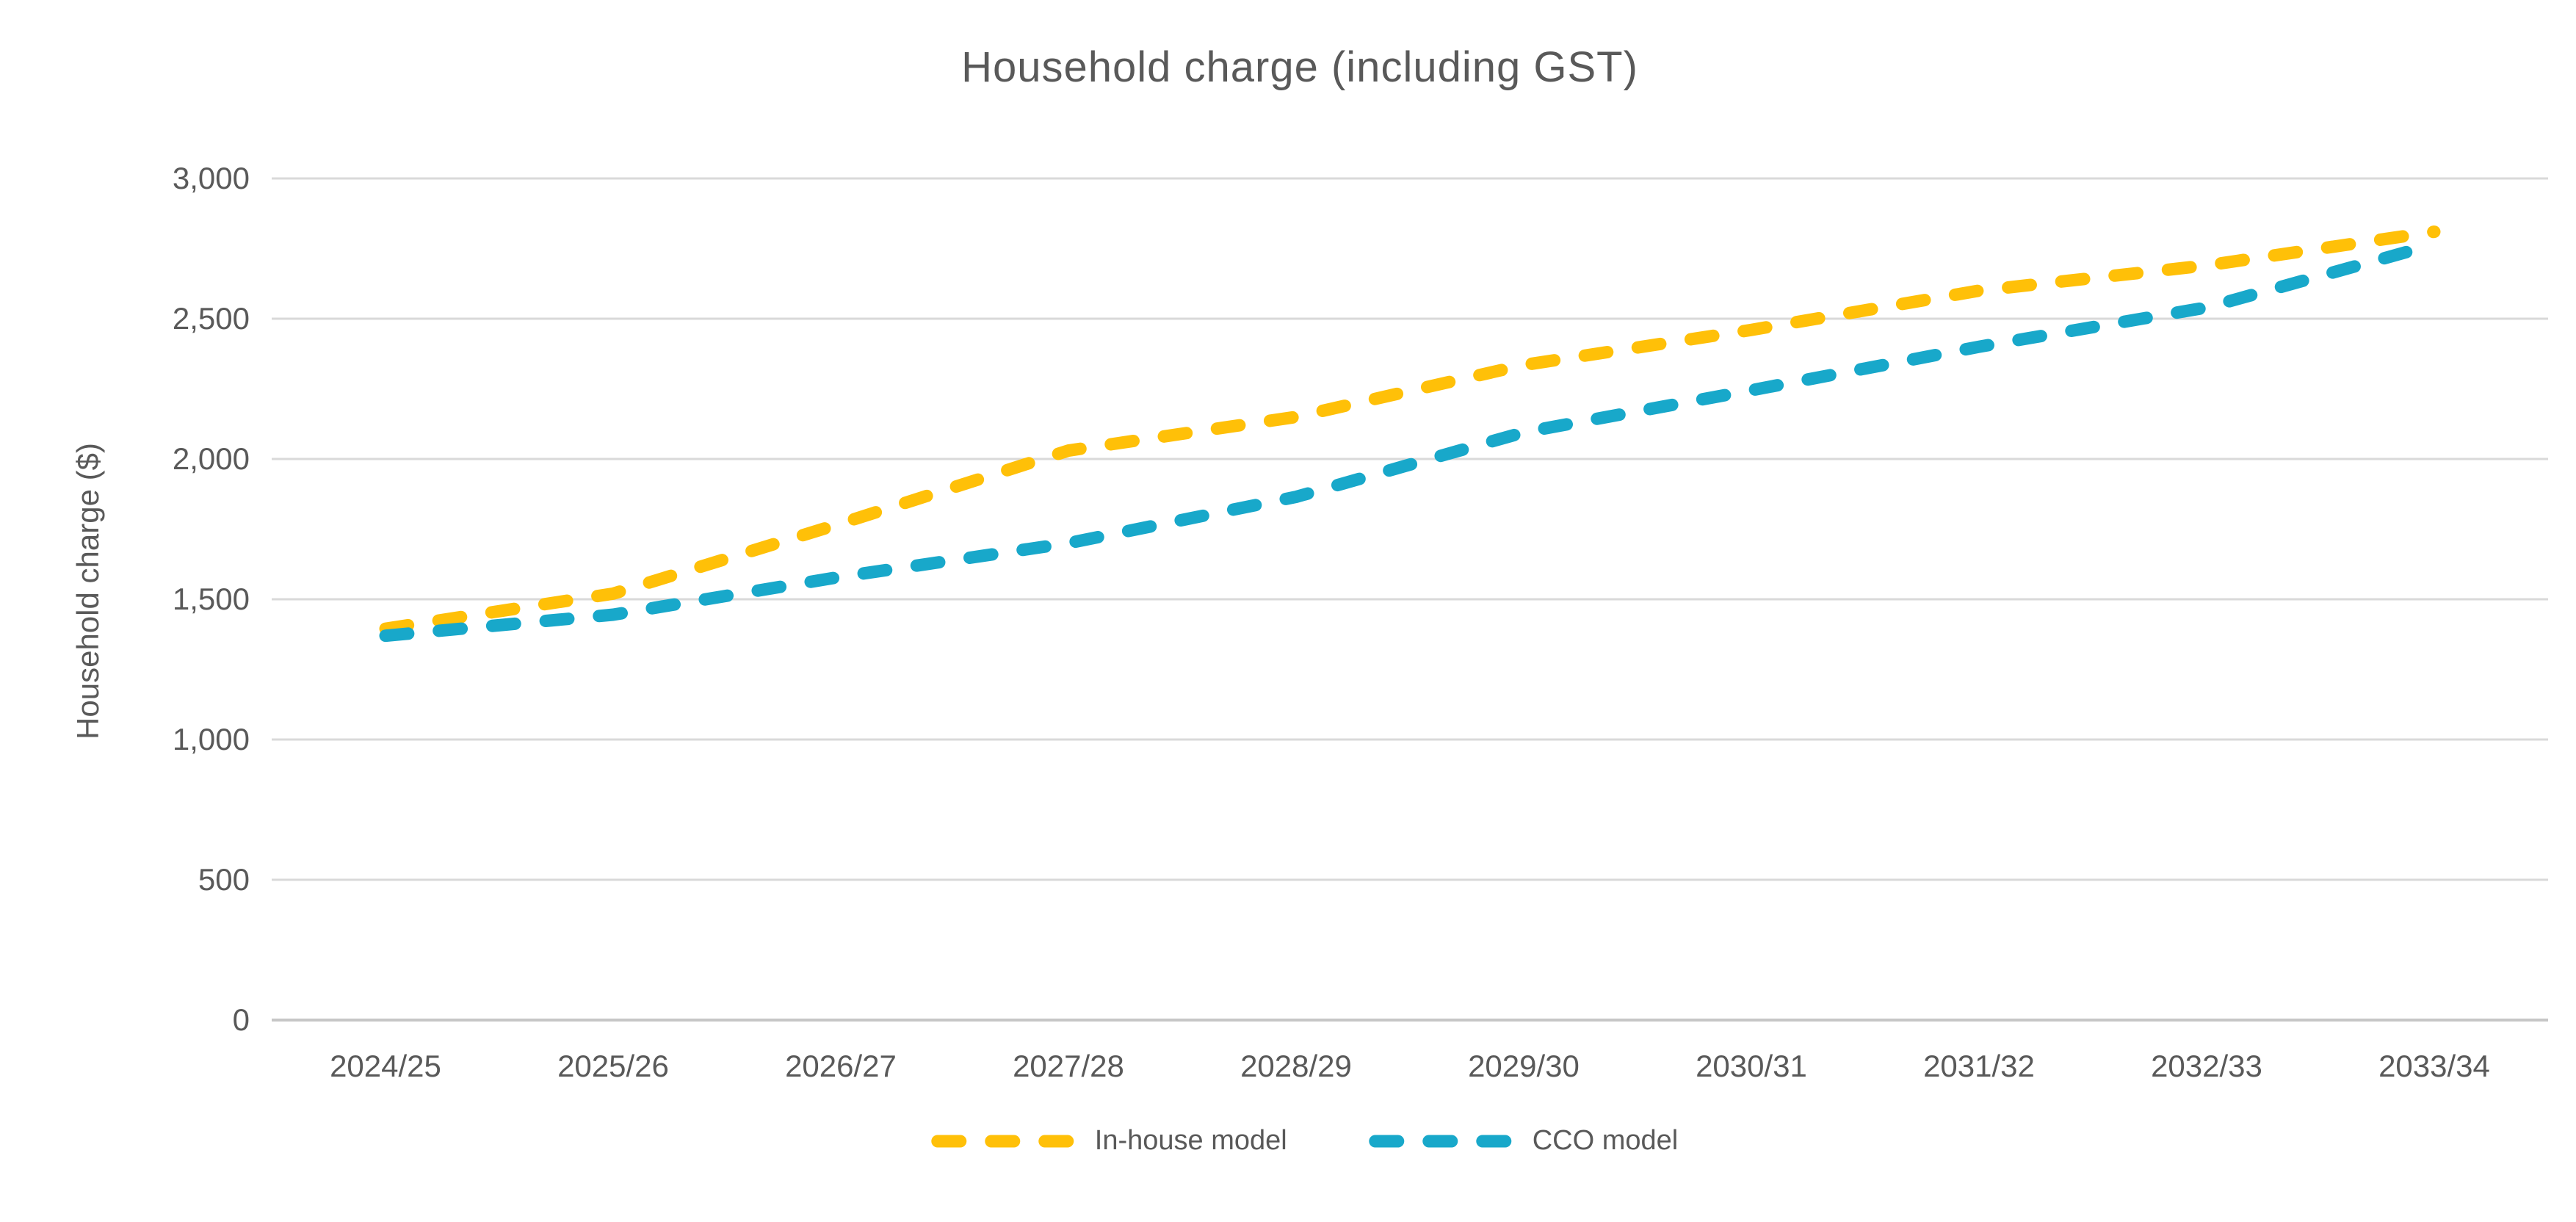 The image size is (2576, 1222). I want to click on x-tick-label: 2031/32, so click(1979, 1066).